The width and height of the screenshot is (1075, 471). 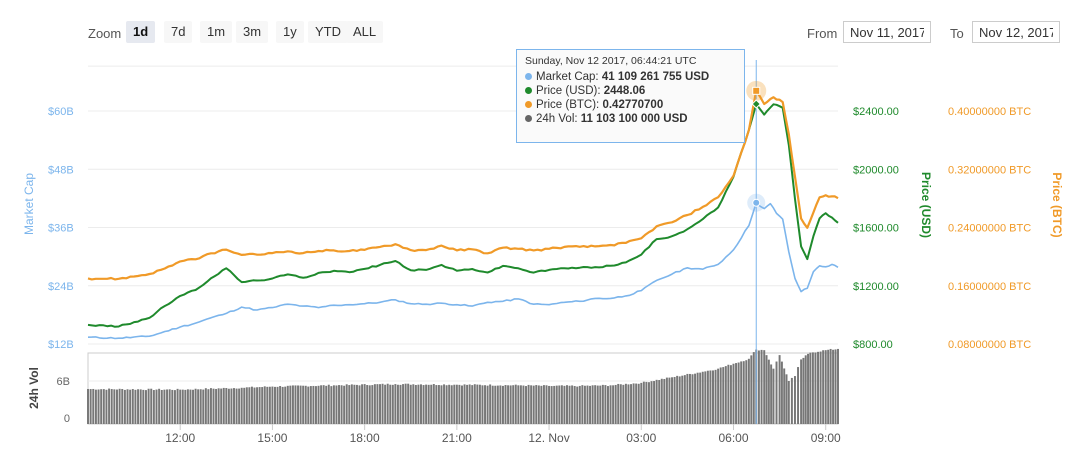 I want to click on to-date-input, so click(x=1016, y=32).